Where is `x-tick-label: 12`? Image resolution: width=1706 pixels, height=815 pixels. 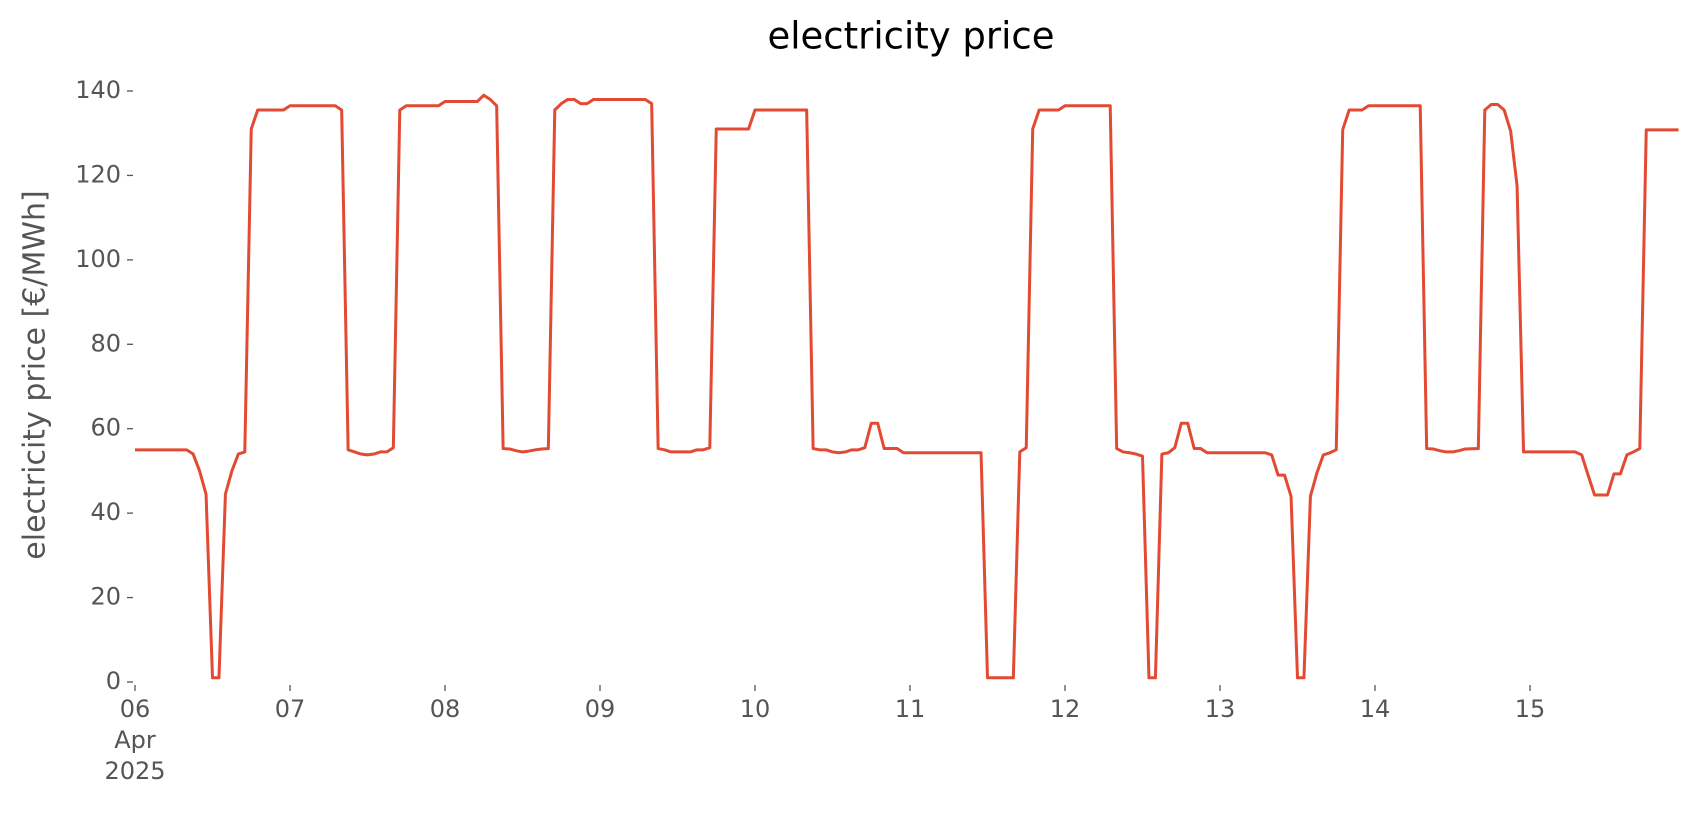
x-tick-label: 12 is located at coordinates (1065, 709).